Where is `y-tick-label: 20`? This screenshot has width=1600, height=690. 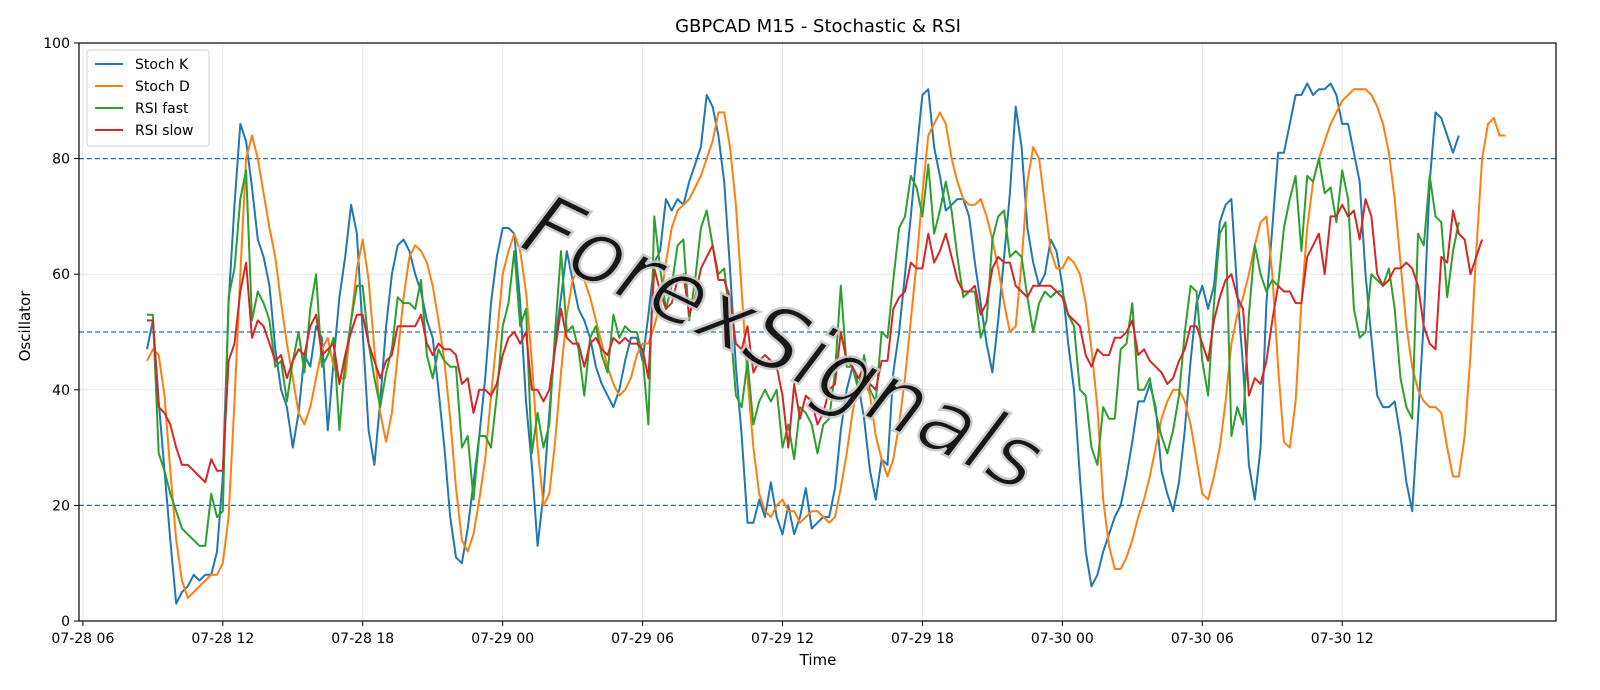
y-tick-label: 20 is located at coordinates (61, 506).